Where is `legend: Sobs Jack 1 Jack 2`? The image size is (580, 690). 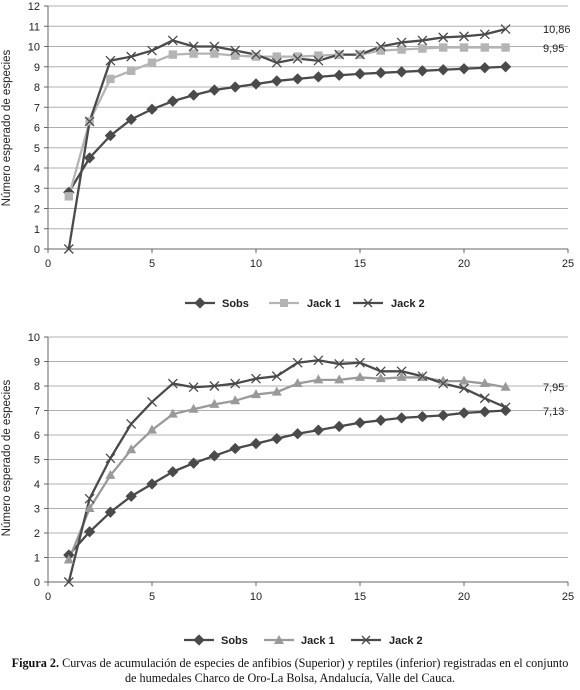 legend: Sobs Jack 1 Jack 2 is located at coordinates (305, 303).